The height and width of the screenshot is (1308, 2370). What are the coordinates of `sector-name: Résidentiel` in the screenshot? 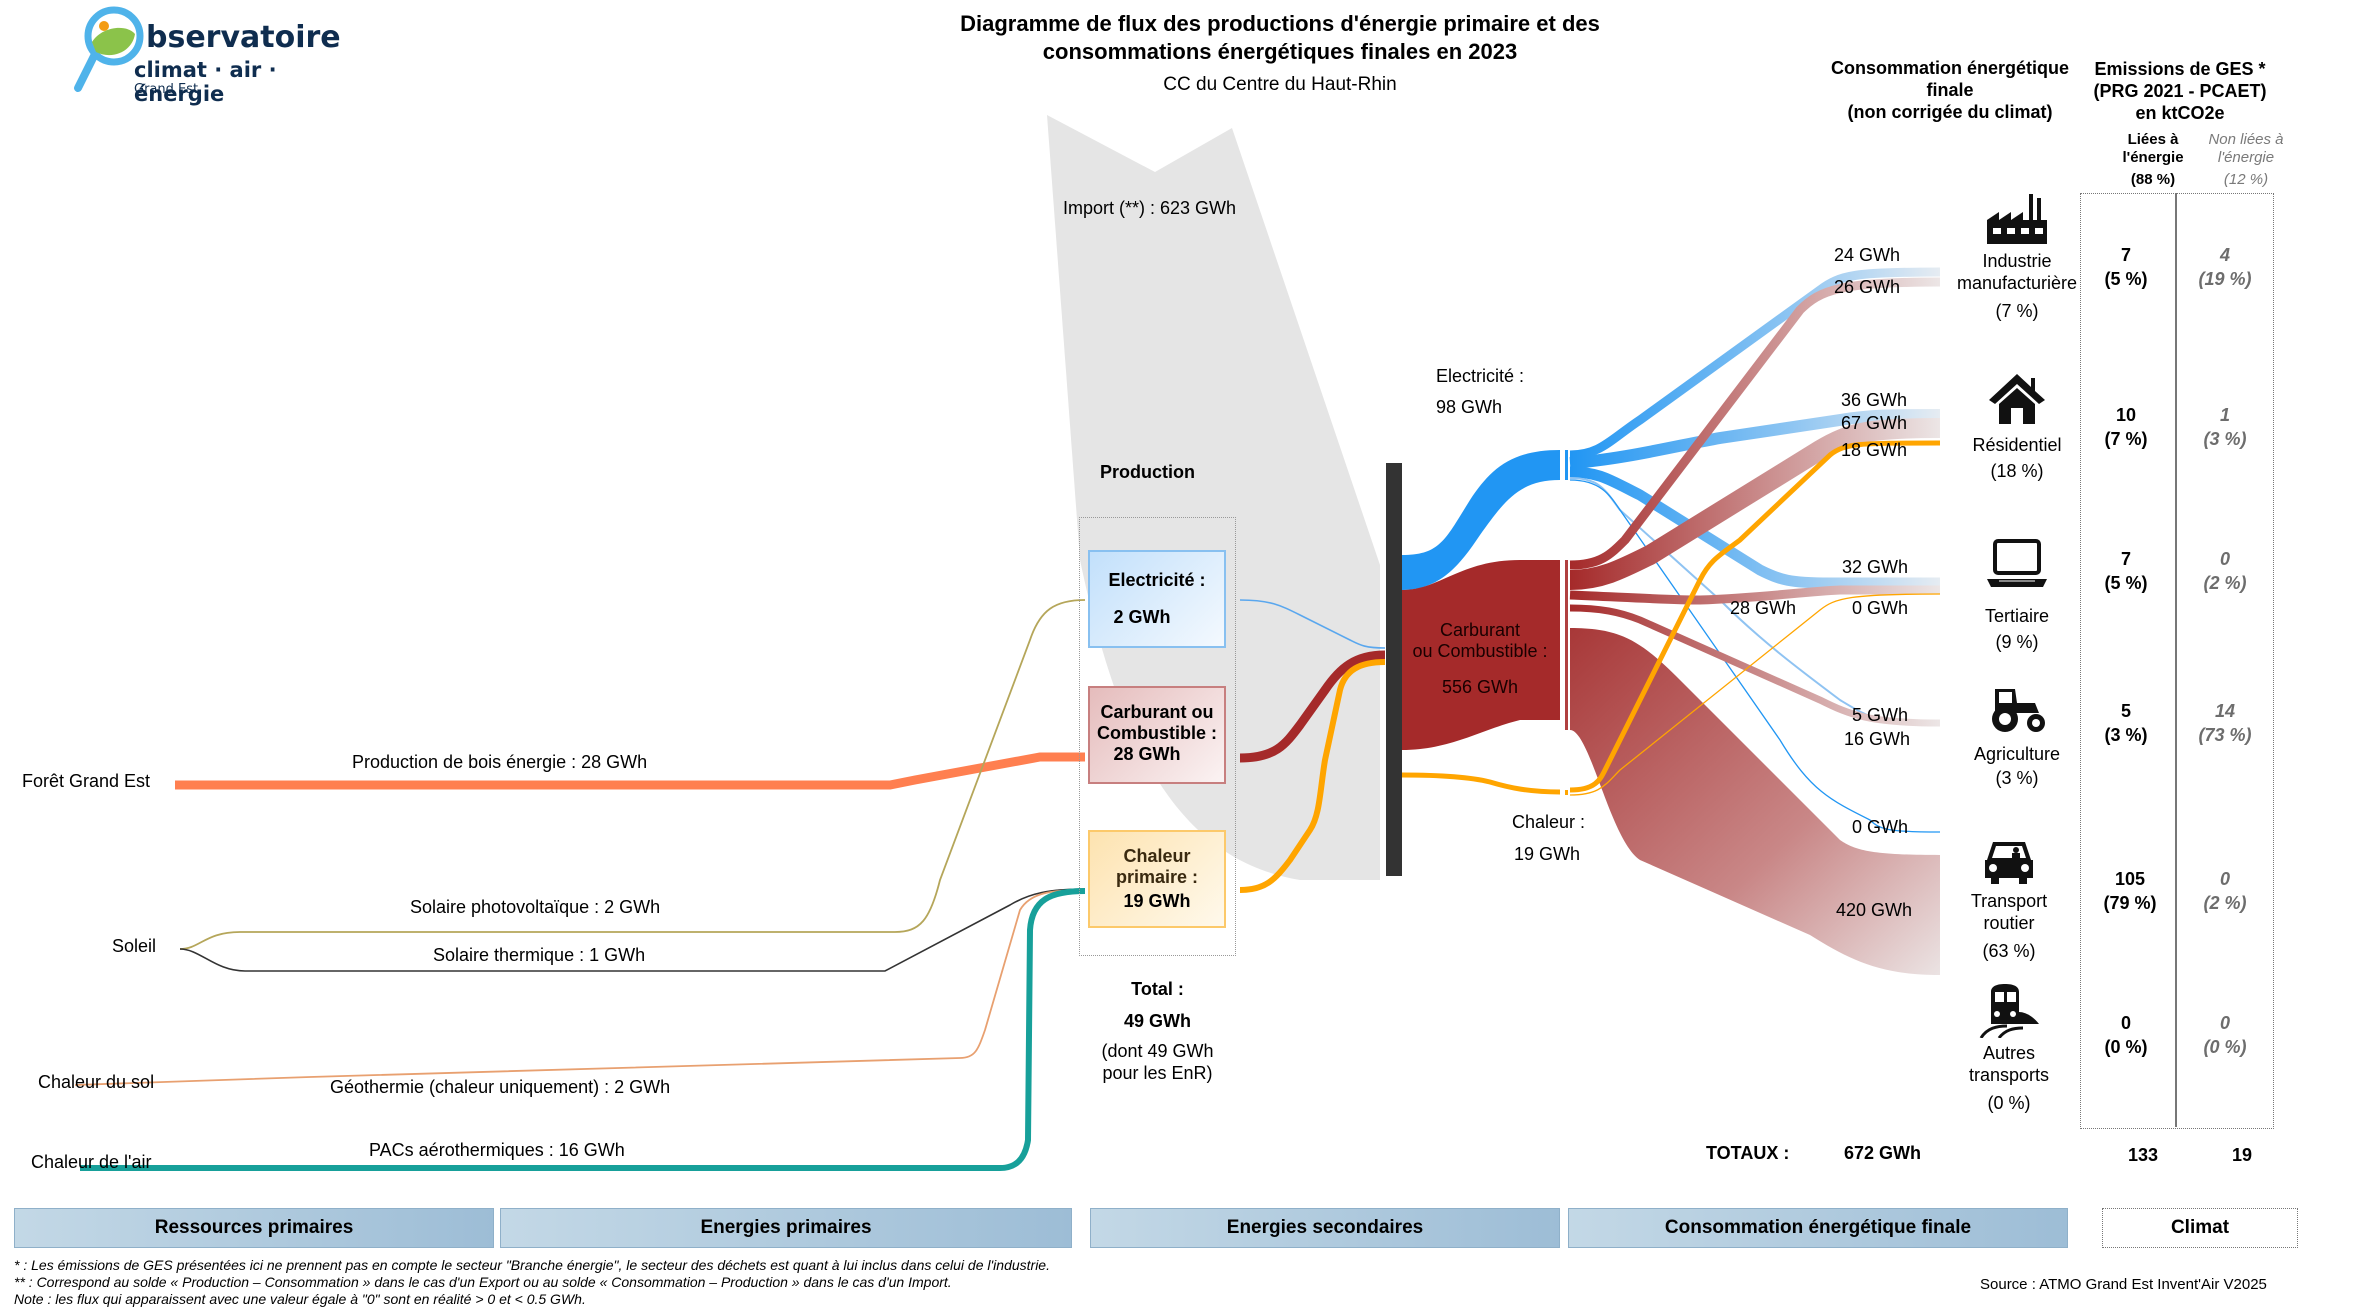 It's located at (2017, 445).